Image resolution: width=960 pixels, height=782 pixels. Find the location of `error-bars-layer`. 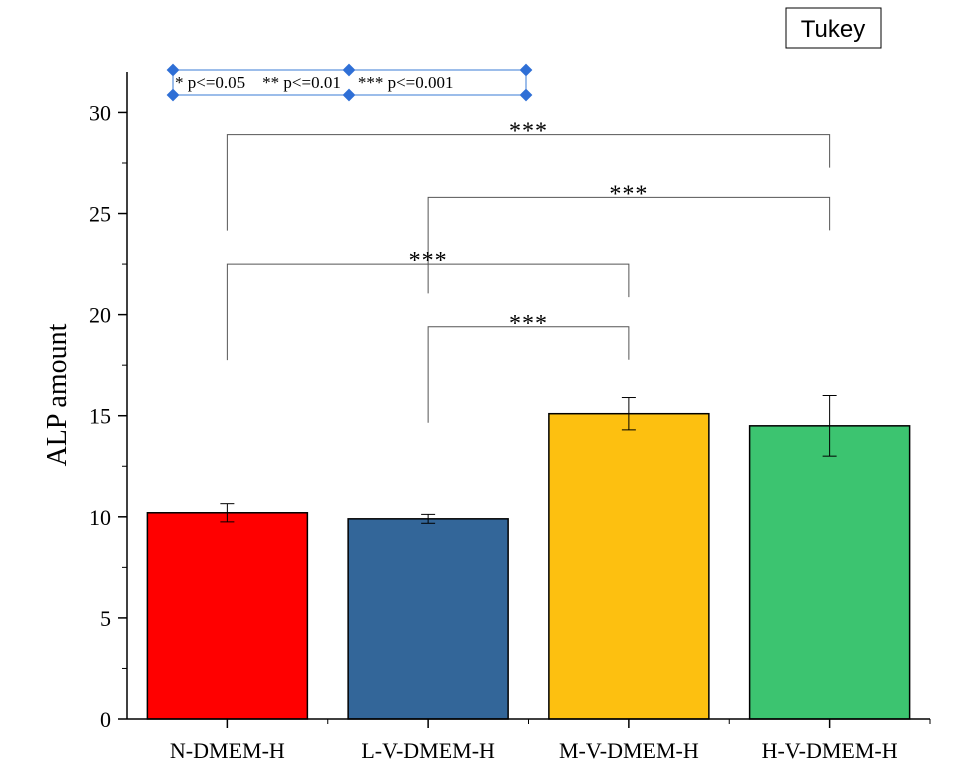

error-bars-layer is located at coordinates (528, 459).